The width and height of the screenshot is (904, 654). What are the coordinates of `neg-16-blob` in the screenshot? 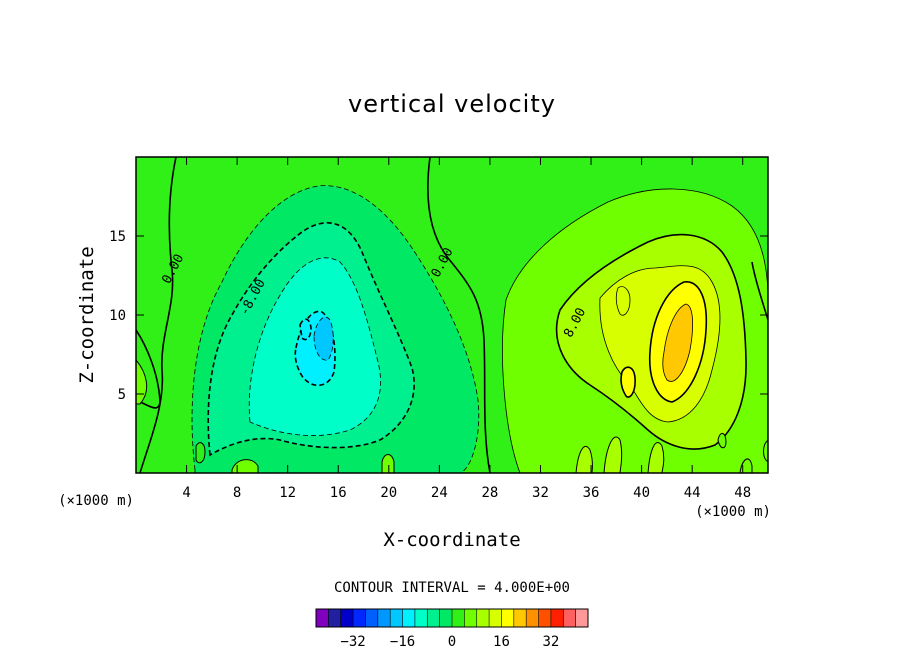 It's located at (305, 329).